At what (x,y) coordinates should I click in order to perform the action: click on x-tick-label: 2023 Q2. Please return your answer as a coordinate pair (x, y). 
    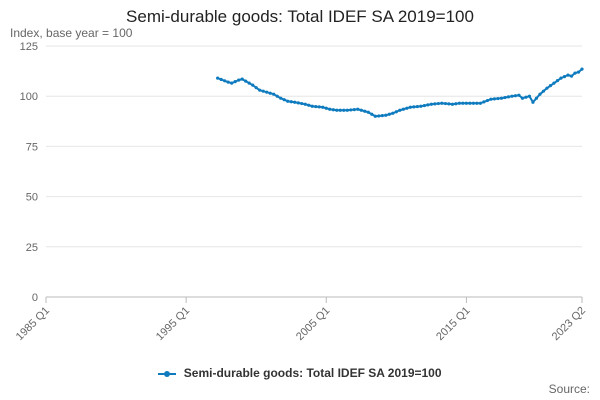
    Looking at the image, I should click on (569, 324).